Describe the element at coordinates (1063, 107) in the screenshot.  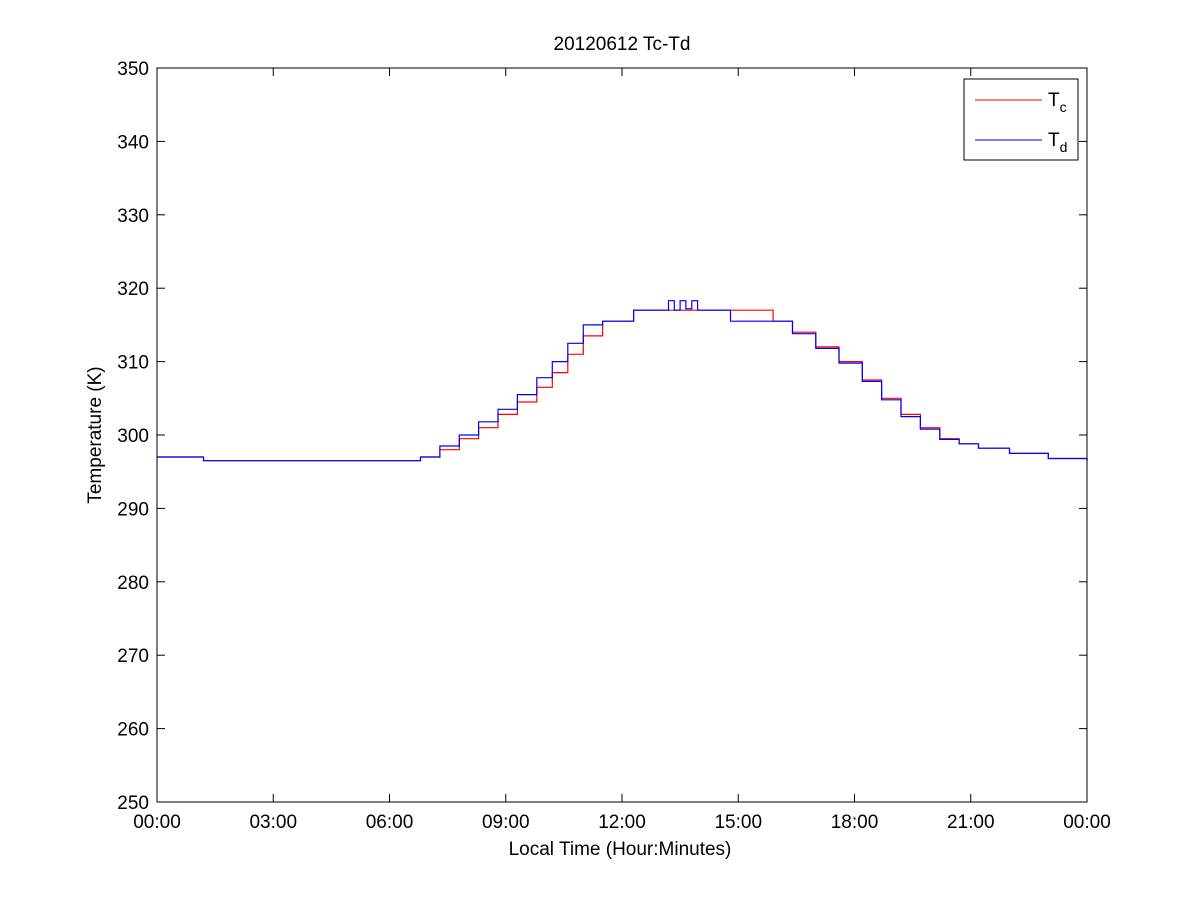
I see `legend-label-tc-sub: c` at that location.